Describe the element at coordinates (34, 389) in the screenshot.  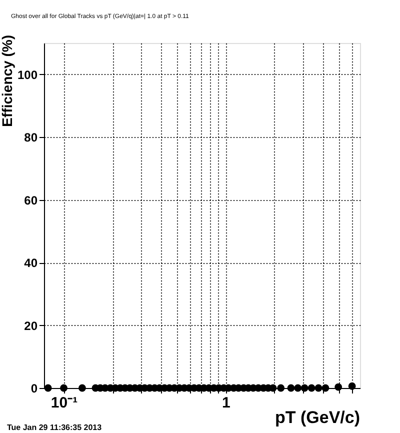
I see `y-tick-label: 0` at that location.